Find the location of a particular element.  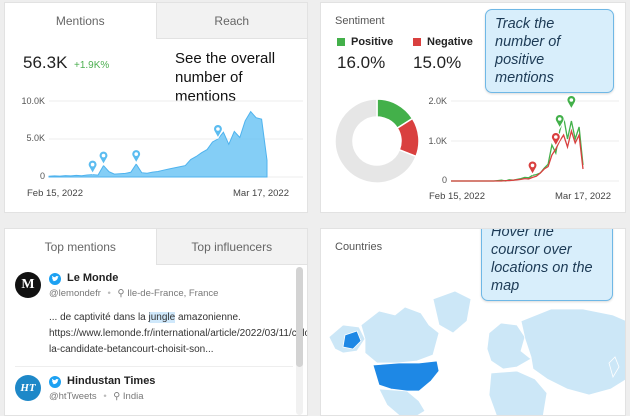

list-scrollbar is located at coordinates (299, 341).